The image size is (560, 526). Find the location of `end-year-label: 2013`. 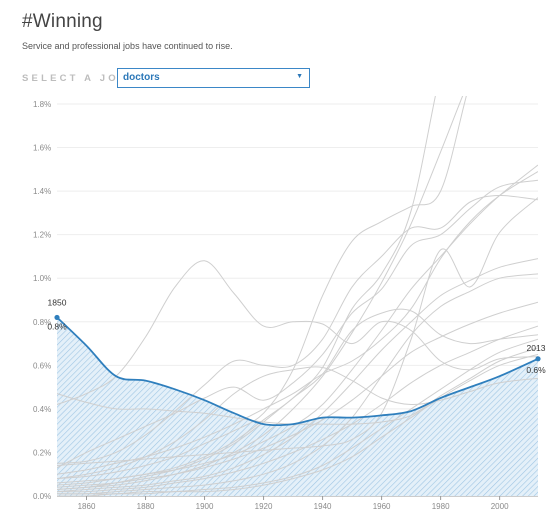

end-year-label: 2013 is located at coordinates (536, 348).